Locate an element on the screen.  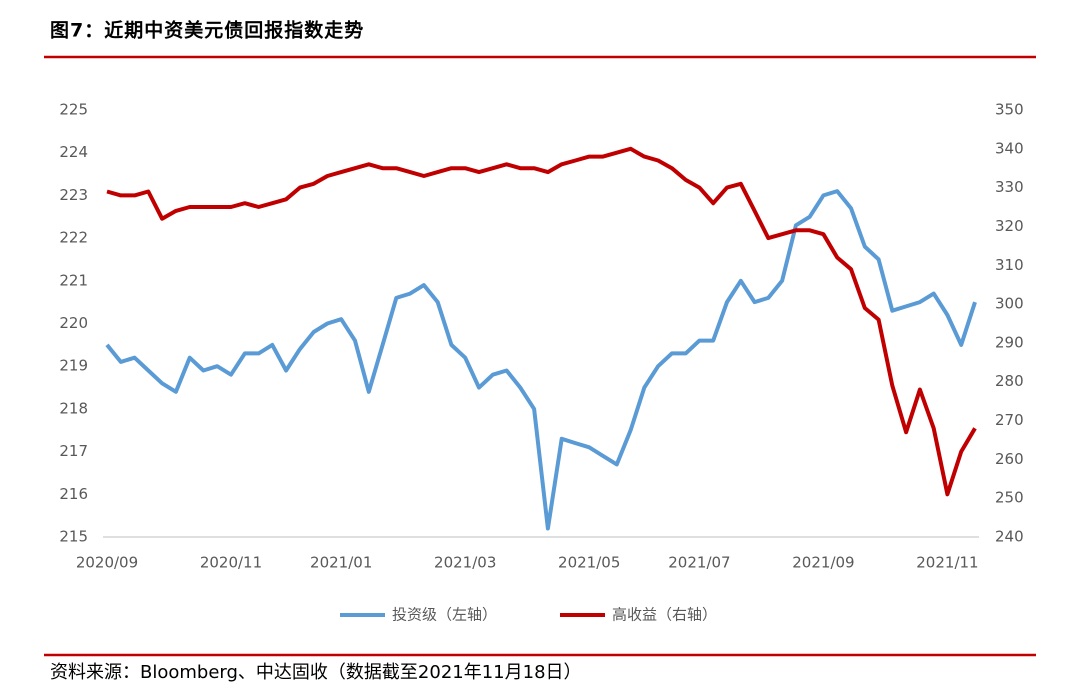
y-tick-label: 217 is located at coordinates (73, 451).